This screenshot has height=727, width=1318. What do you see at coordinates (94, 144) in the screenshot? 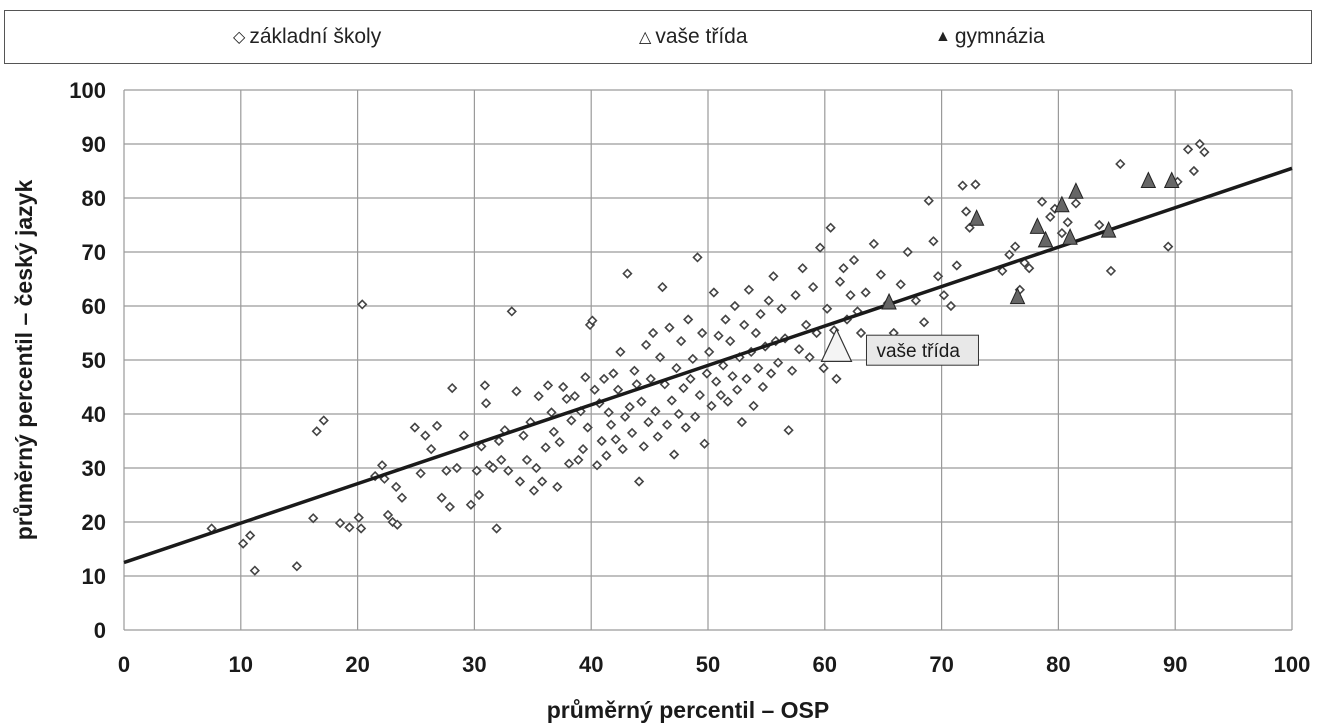
I see `y-tick-label: 90` at bounding box center [94, 144].